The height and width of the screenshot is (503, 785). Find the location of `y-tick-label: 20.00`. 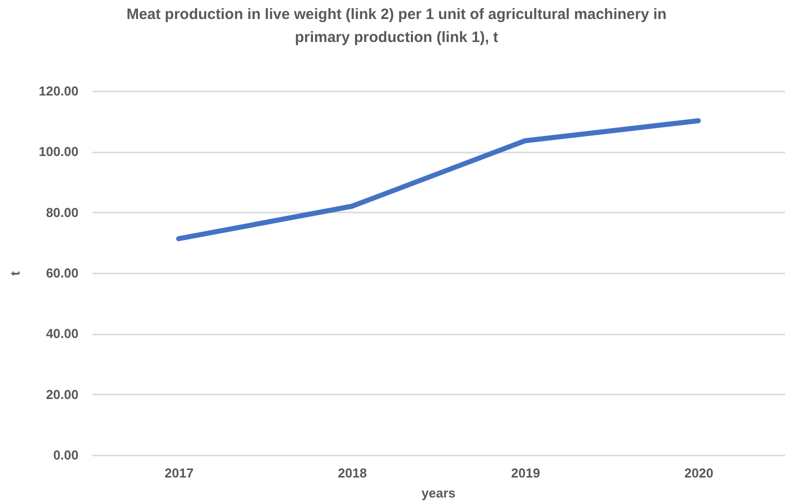

y-tick-label: 20.00 is located at coordinates (62, 394).